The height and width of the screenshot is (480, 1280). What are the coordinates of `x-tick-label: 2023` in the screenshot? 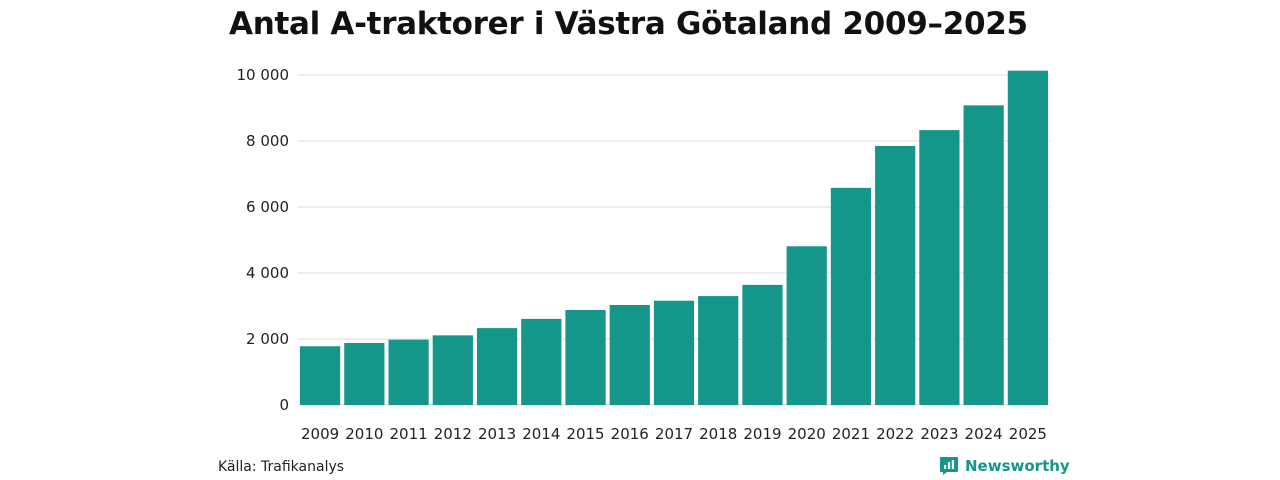 It's located at (939, 434).